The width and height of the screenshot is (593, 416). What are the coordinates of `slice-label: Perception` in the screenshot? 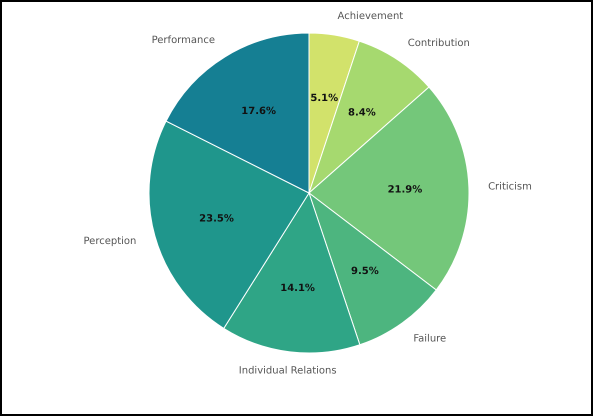 It's located at (109, 241).